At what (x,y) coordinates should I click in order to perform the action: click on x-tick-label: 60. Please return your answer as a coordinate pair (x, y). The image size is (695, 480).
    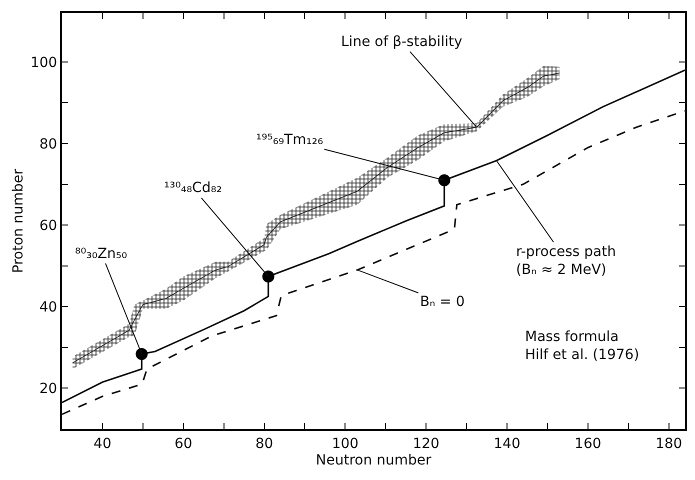
    Looking at the image, I should click on (183, 444).